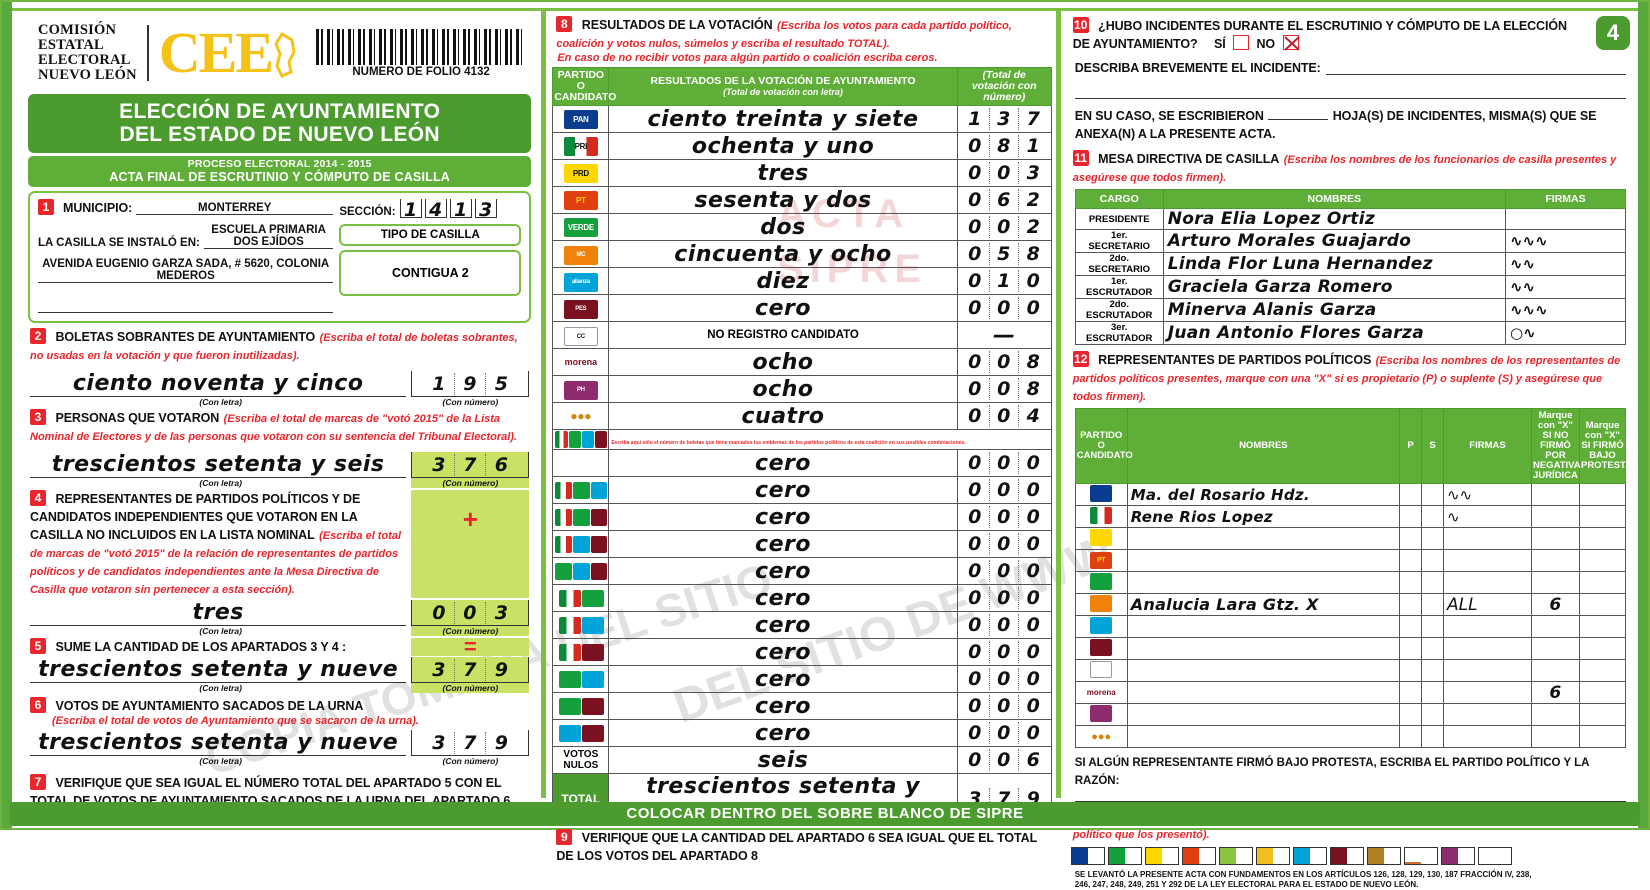 This screenshot has width=1650, height=890. I want to click on vote-number-cell: —, so click(1004, 335).